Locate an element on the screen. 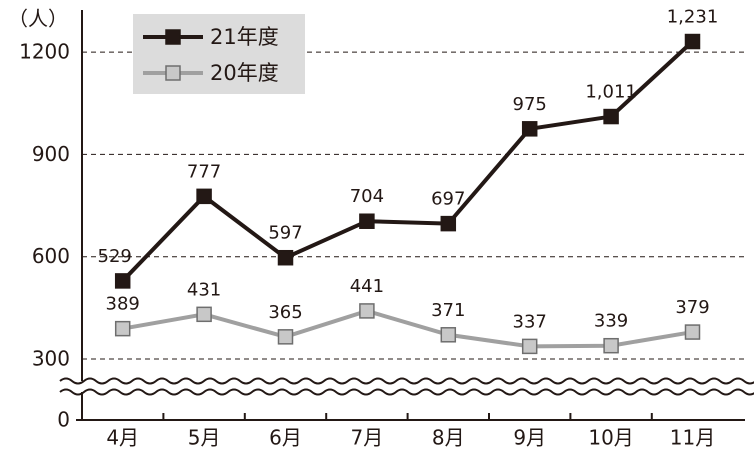  data-label: 379 is located at coordinates (692, 307).